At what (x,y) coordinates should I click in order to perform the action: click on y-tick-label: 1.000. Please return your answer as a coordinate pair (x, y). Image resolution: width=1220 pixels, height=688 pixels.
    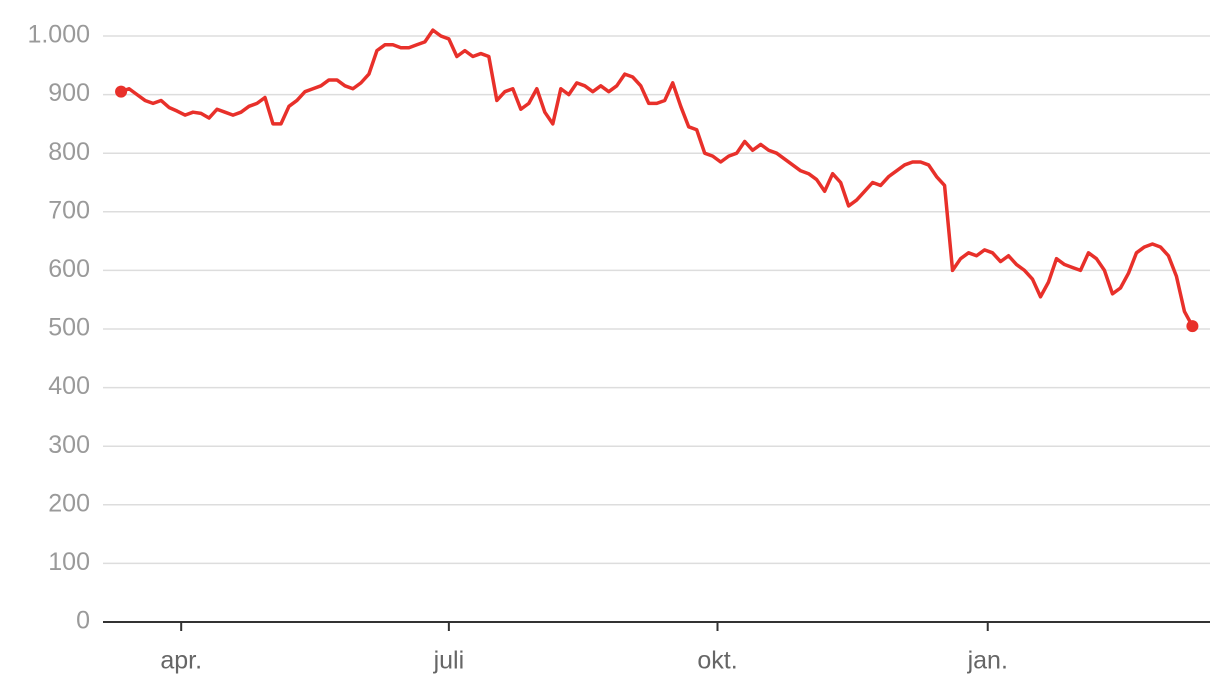
    Looking at the image, I should click on (58, 35).